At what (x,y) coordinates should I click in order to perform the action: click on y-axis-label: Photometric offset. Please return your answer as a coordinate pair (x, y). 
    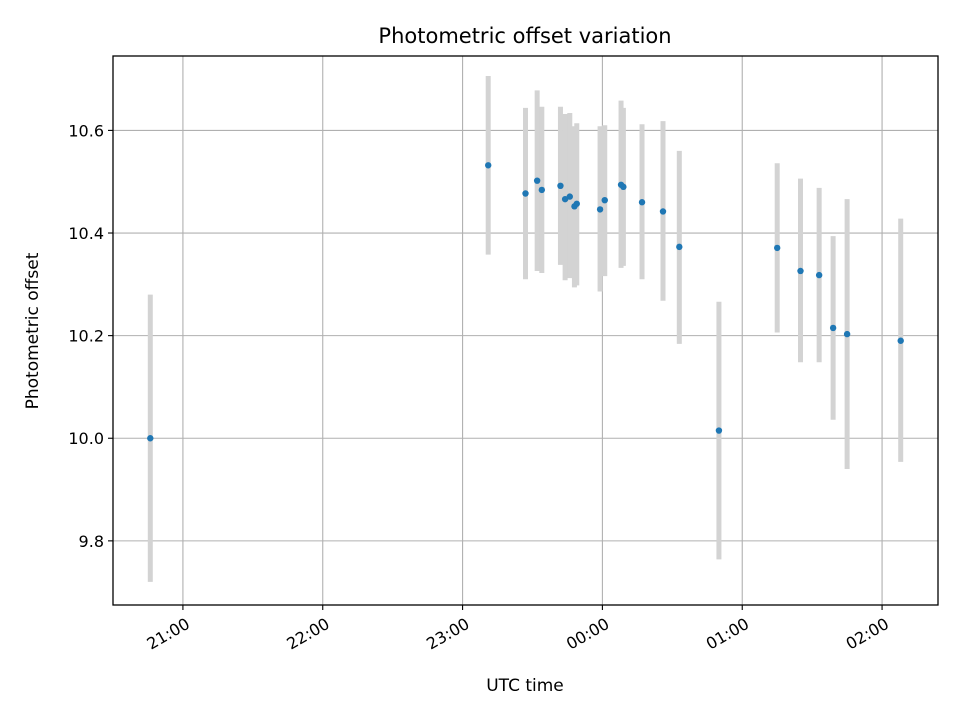
    Looking at the image, I should click on (33, 330).